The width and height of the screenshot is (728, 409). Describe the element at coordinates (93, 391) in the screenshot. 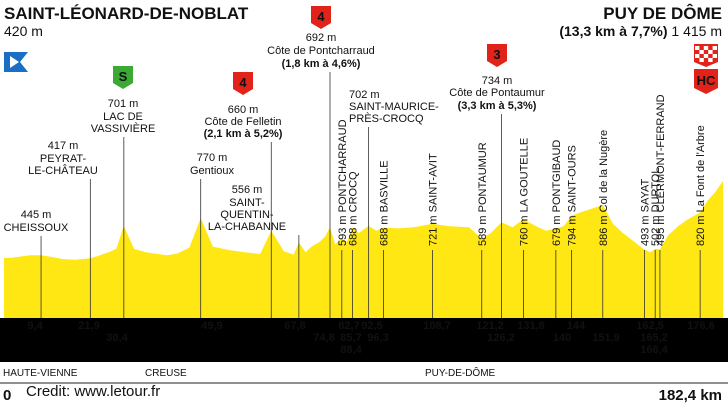

I see `credit-text: Credit: www.letour.fr` at that location.